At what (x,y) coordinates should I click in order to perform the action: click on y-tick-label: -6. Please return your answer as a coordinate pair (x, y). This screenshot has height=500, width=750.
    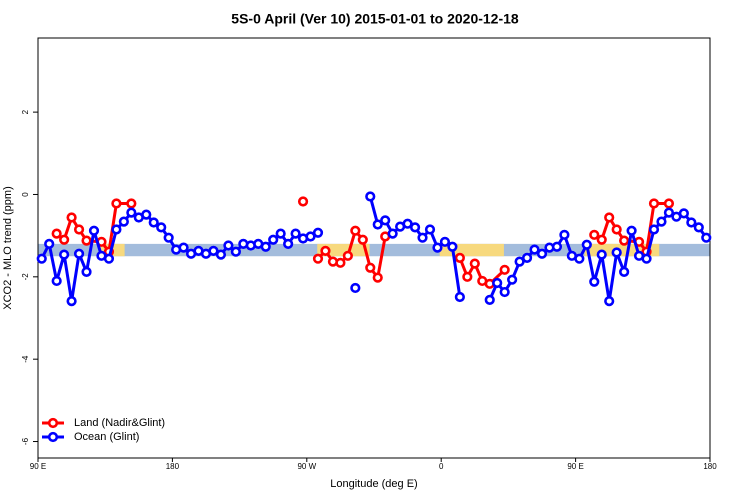
    Looking at the image, I should click on (25, 441).